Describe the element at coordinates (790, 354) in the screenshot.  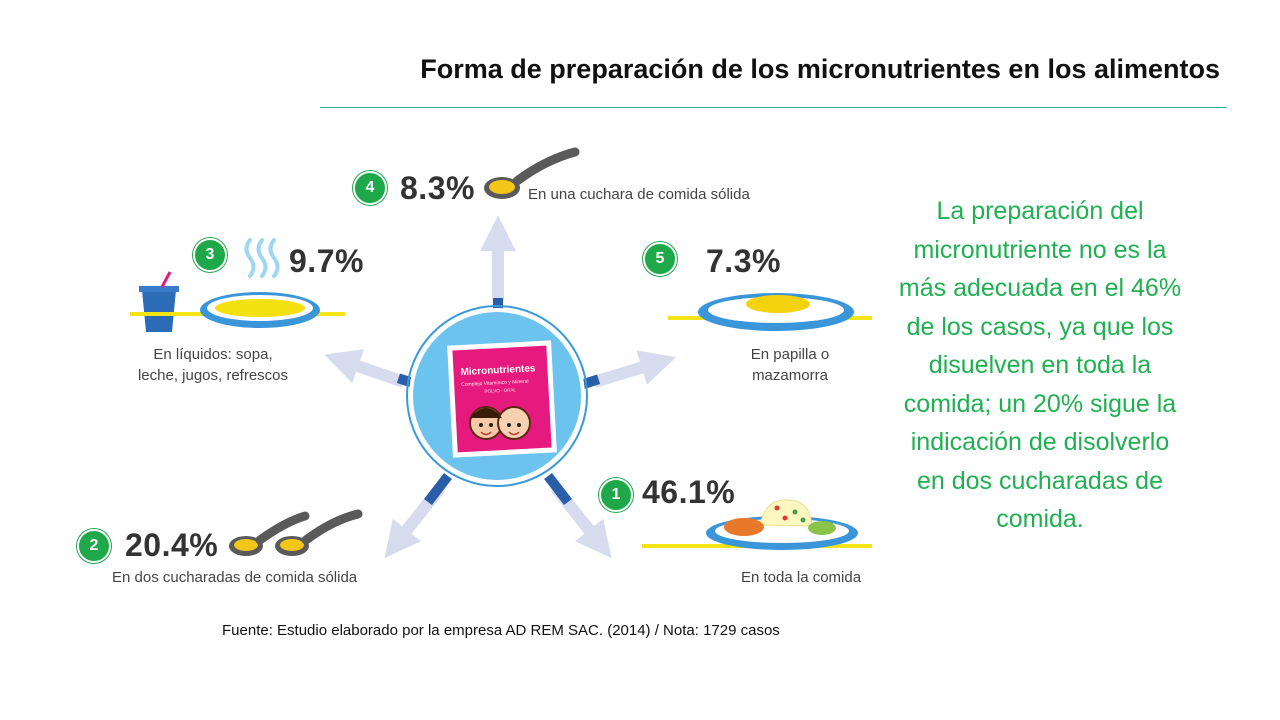
I see `item-5-caption-line-1: En papilla o` at that location.